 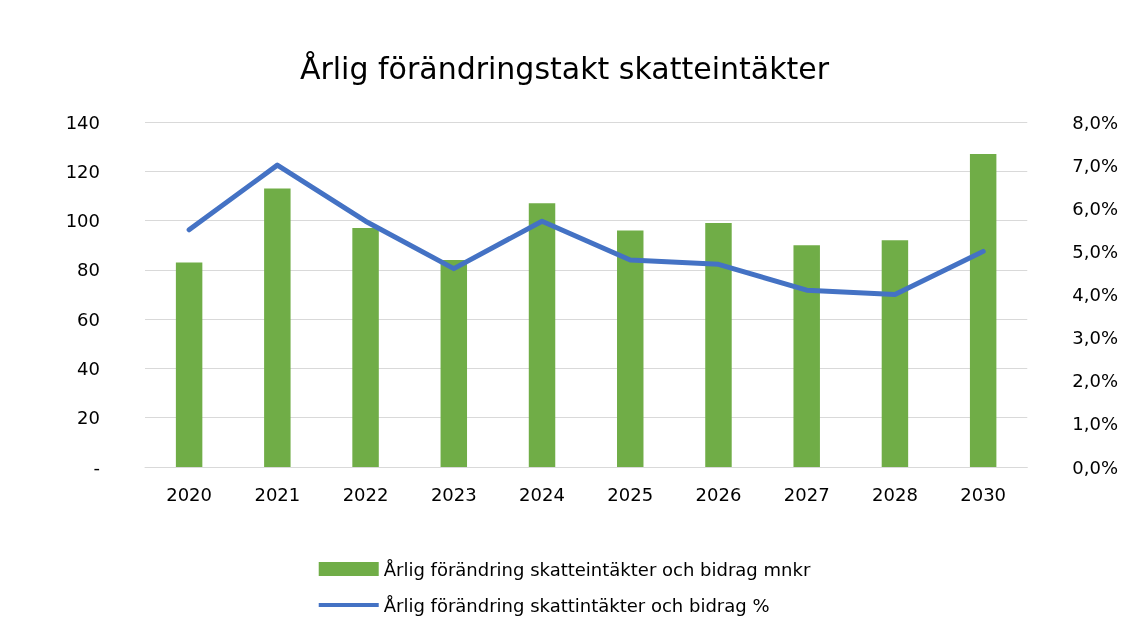 What do you see at coordinates (1095, 424) in the screenshot?
I see `y2-tick-label: 1,0%` at bounding box center [1095, 424].